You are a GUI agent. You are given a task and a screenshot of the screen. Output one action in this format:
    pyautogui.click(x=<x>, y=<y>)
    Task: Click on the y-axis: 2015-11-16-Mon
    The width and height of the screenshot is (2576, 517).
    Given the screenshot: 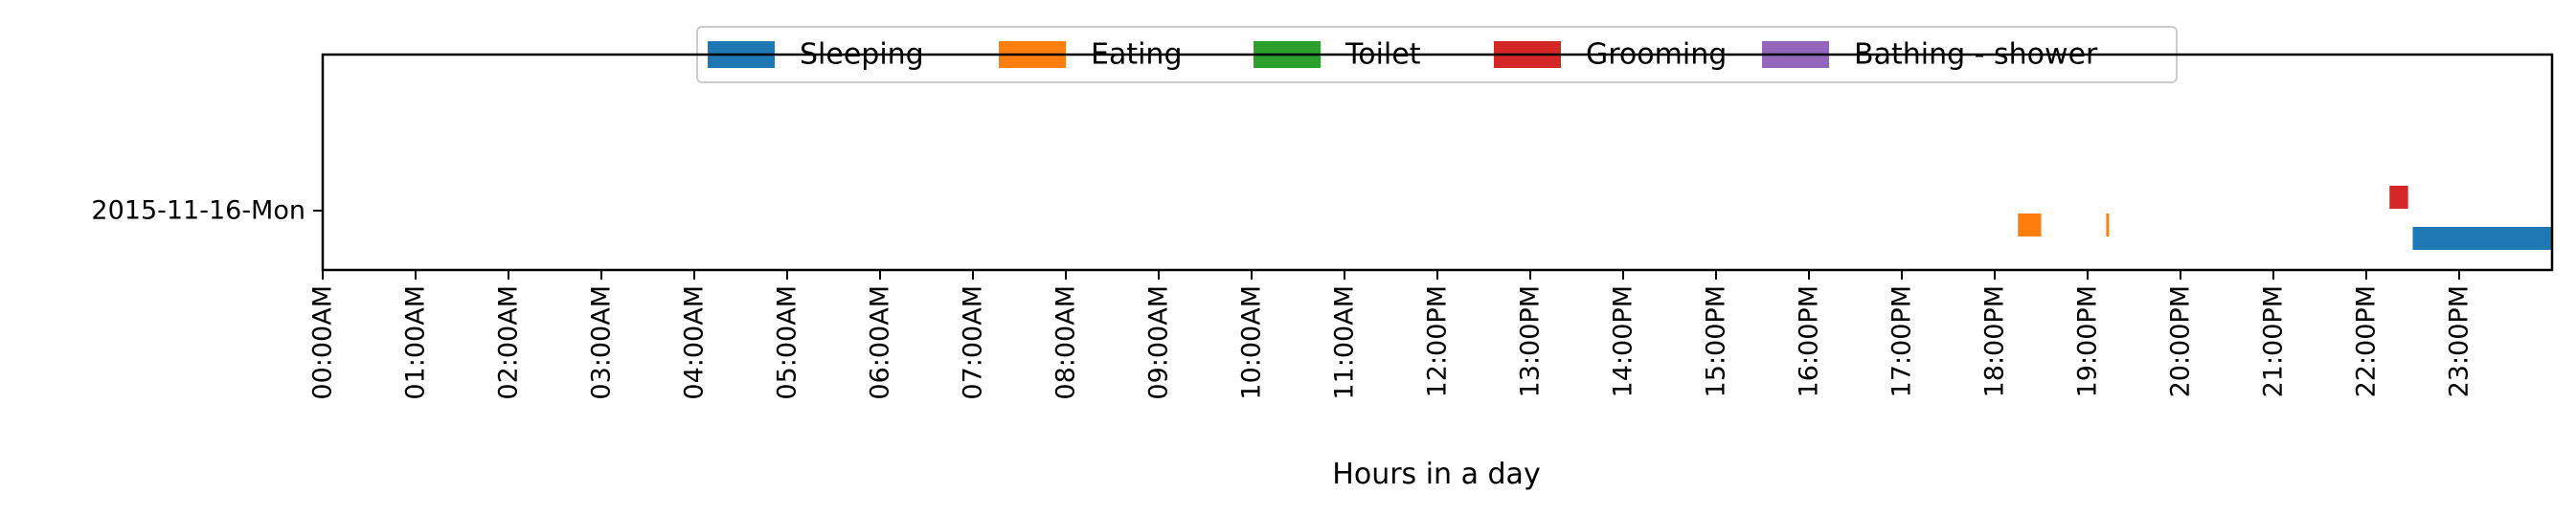 What is the action you would take?
    pyautogui.click(x=207, y=211)
    